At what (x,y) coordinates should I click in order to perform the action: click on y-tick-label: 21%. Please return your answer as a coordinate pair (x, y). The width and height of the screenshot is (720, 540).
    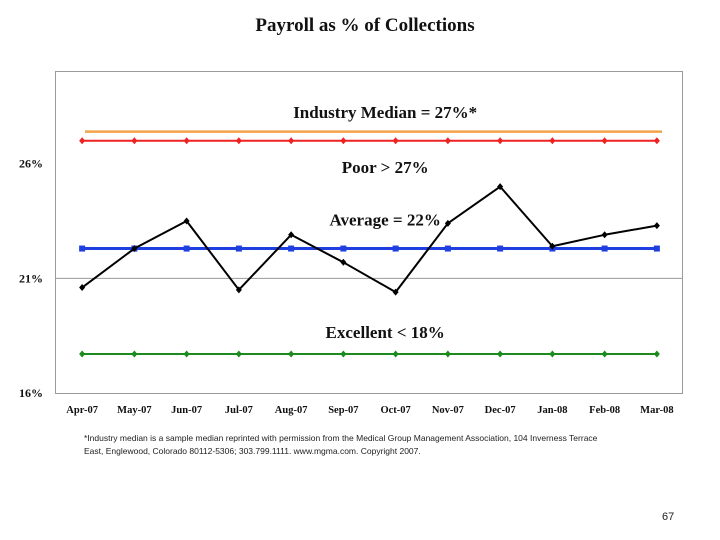
    Looking at the image, I should click on (31, 278).